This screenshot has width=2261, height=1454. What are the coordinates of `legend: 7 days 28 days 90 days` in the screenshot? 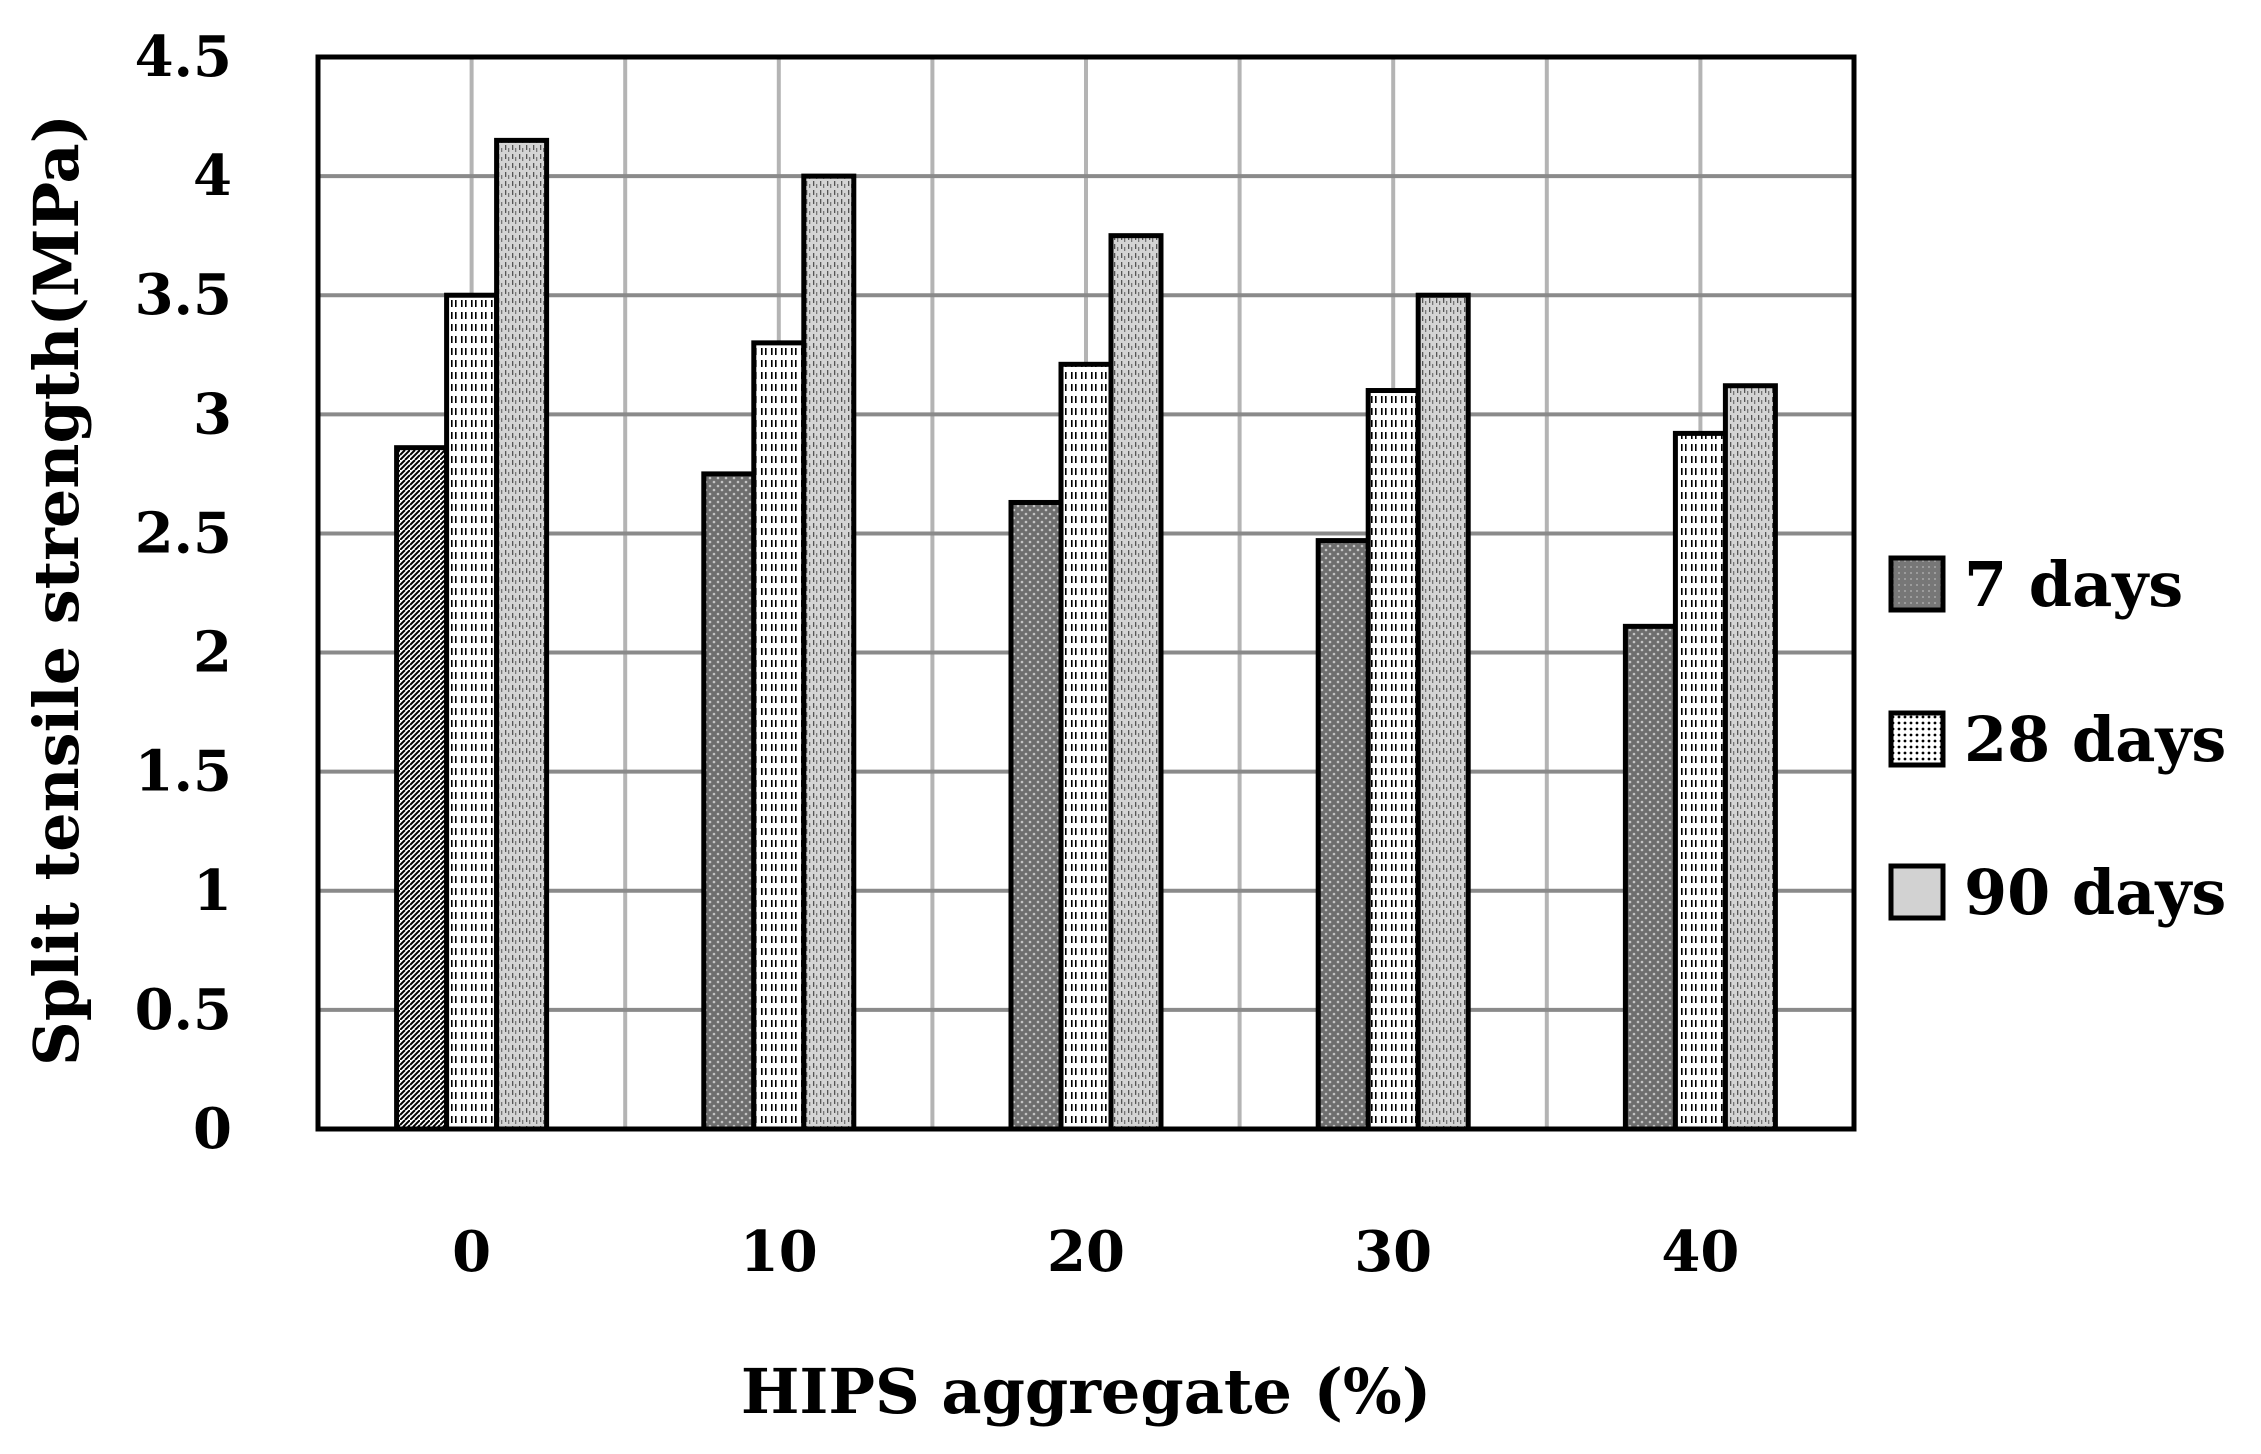 It's located at (2057, 738).